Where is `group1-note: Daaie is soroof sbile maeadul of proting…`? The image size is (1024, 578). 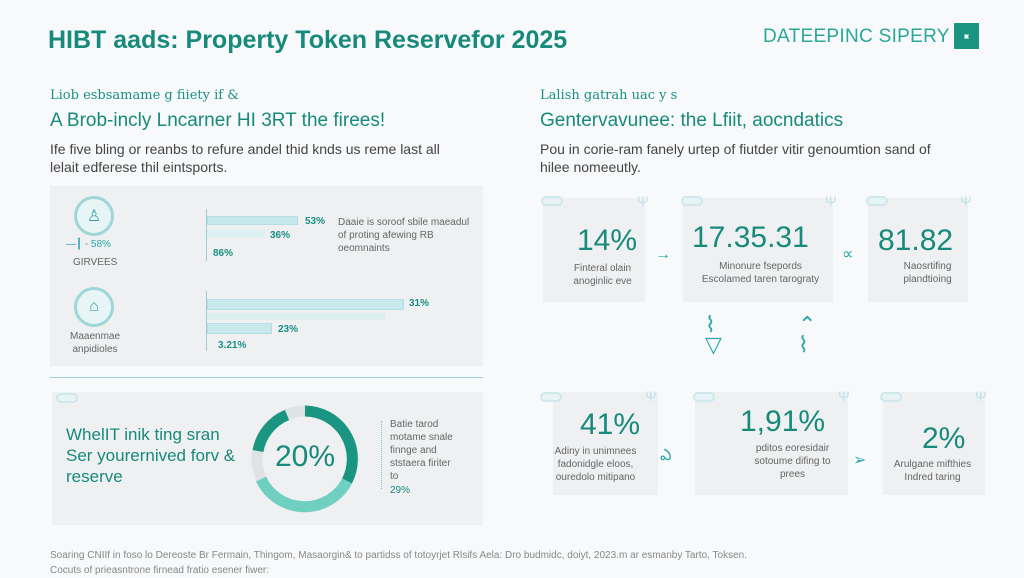
group1-note: Daaie is soroof sbile maeadul of proting… is located at coordinates (404, 235).